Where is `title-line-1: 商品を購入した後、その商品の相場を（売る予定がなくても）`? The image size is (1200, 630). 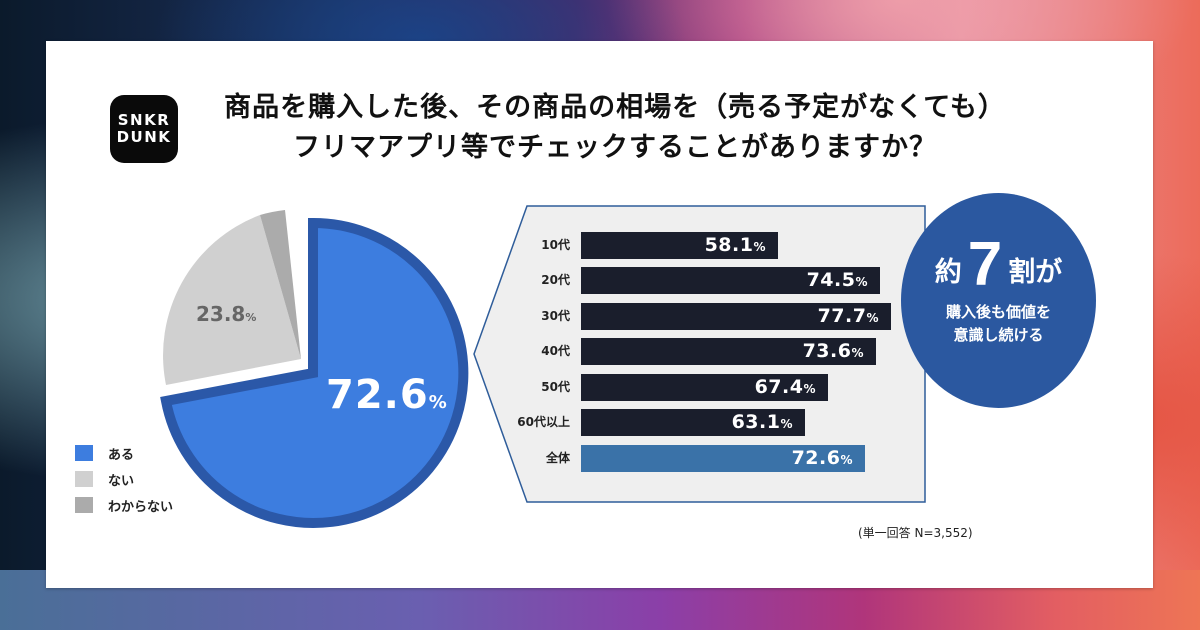 title-line-1: 商品を購入した後、その商品の相場を（売る予定がなくても） is located at coordinates (615, 107).